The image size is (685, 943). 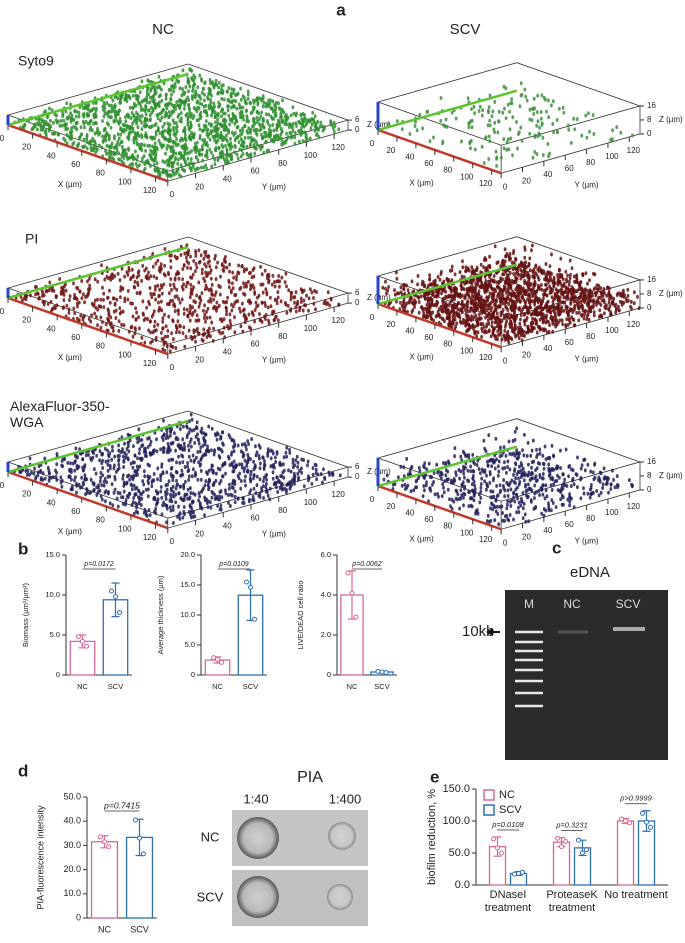 I want to click on y-tick-label: 100, so click(x=311, y=328).